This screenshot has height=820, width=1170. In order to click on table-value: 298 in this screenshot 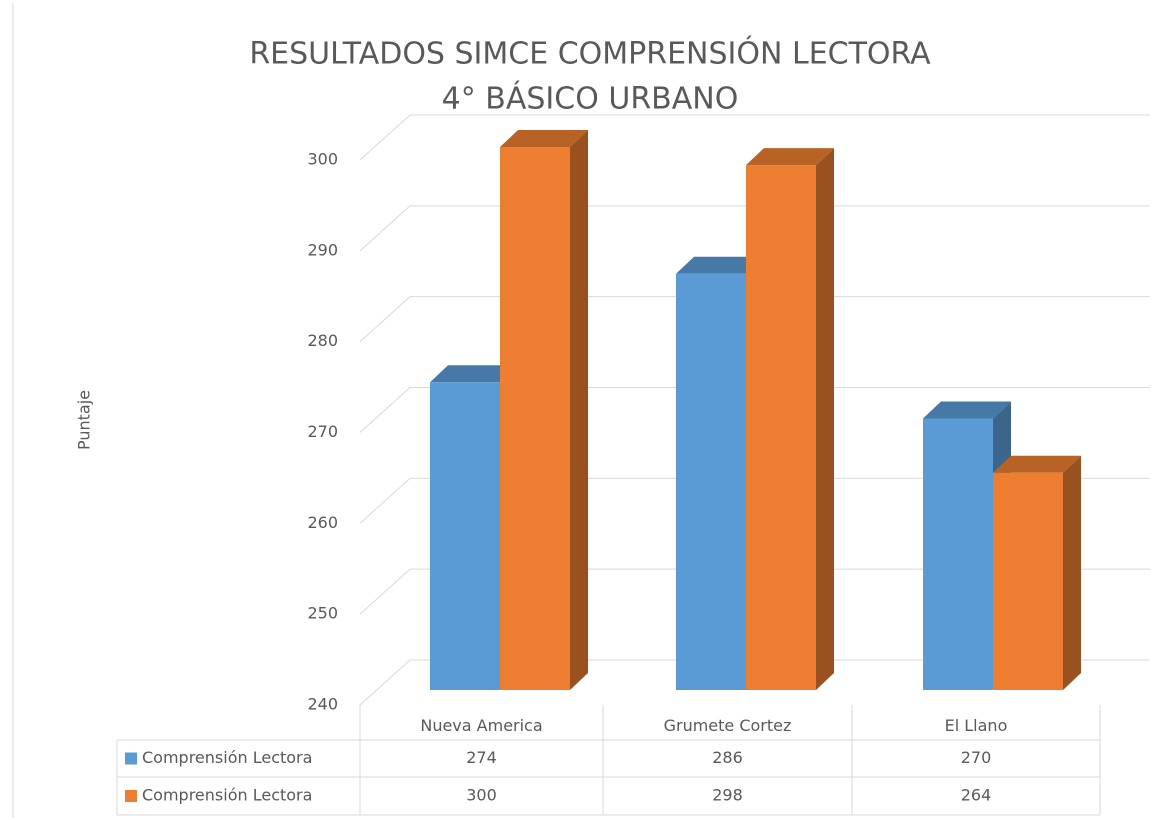, I will do `click(727, 795)`.